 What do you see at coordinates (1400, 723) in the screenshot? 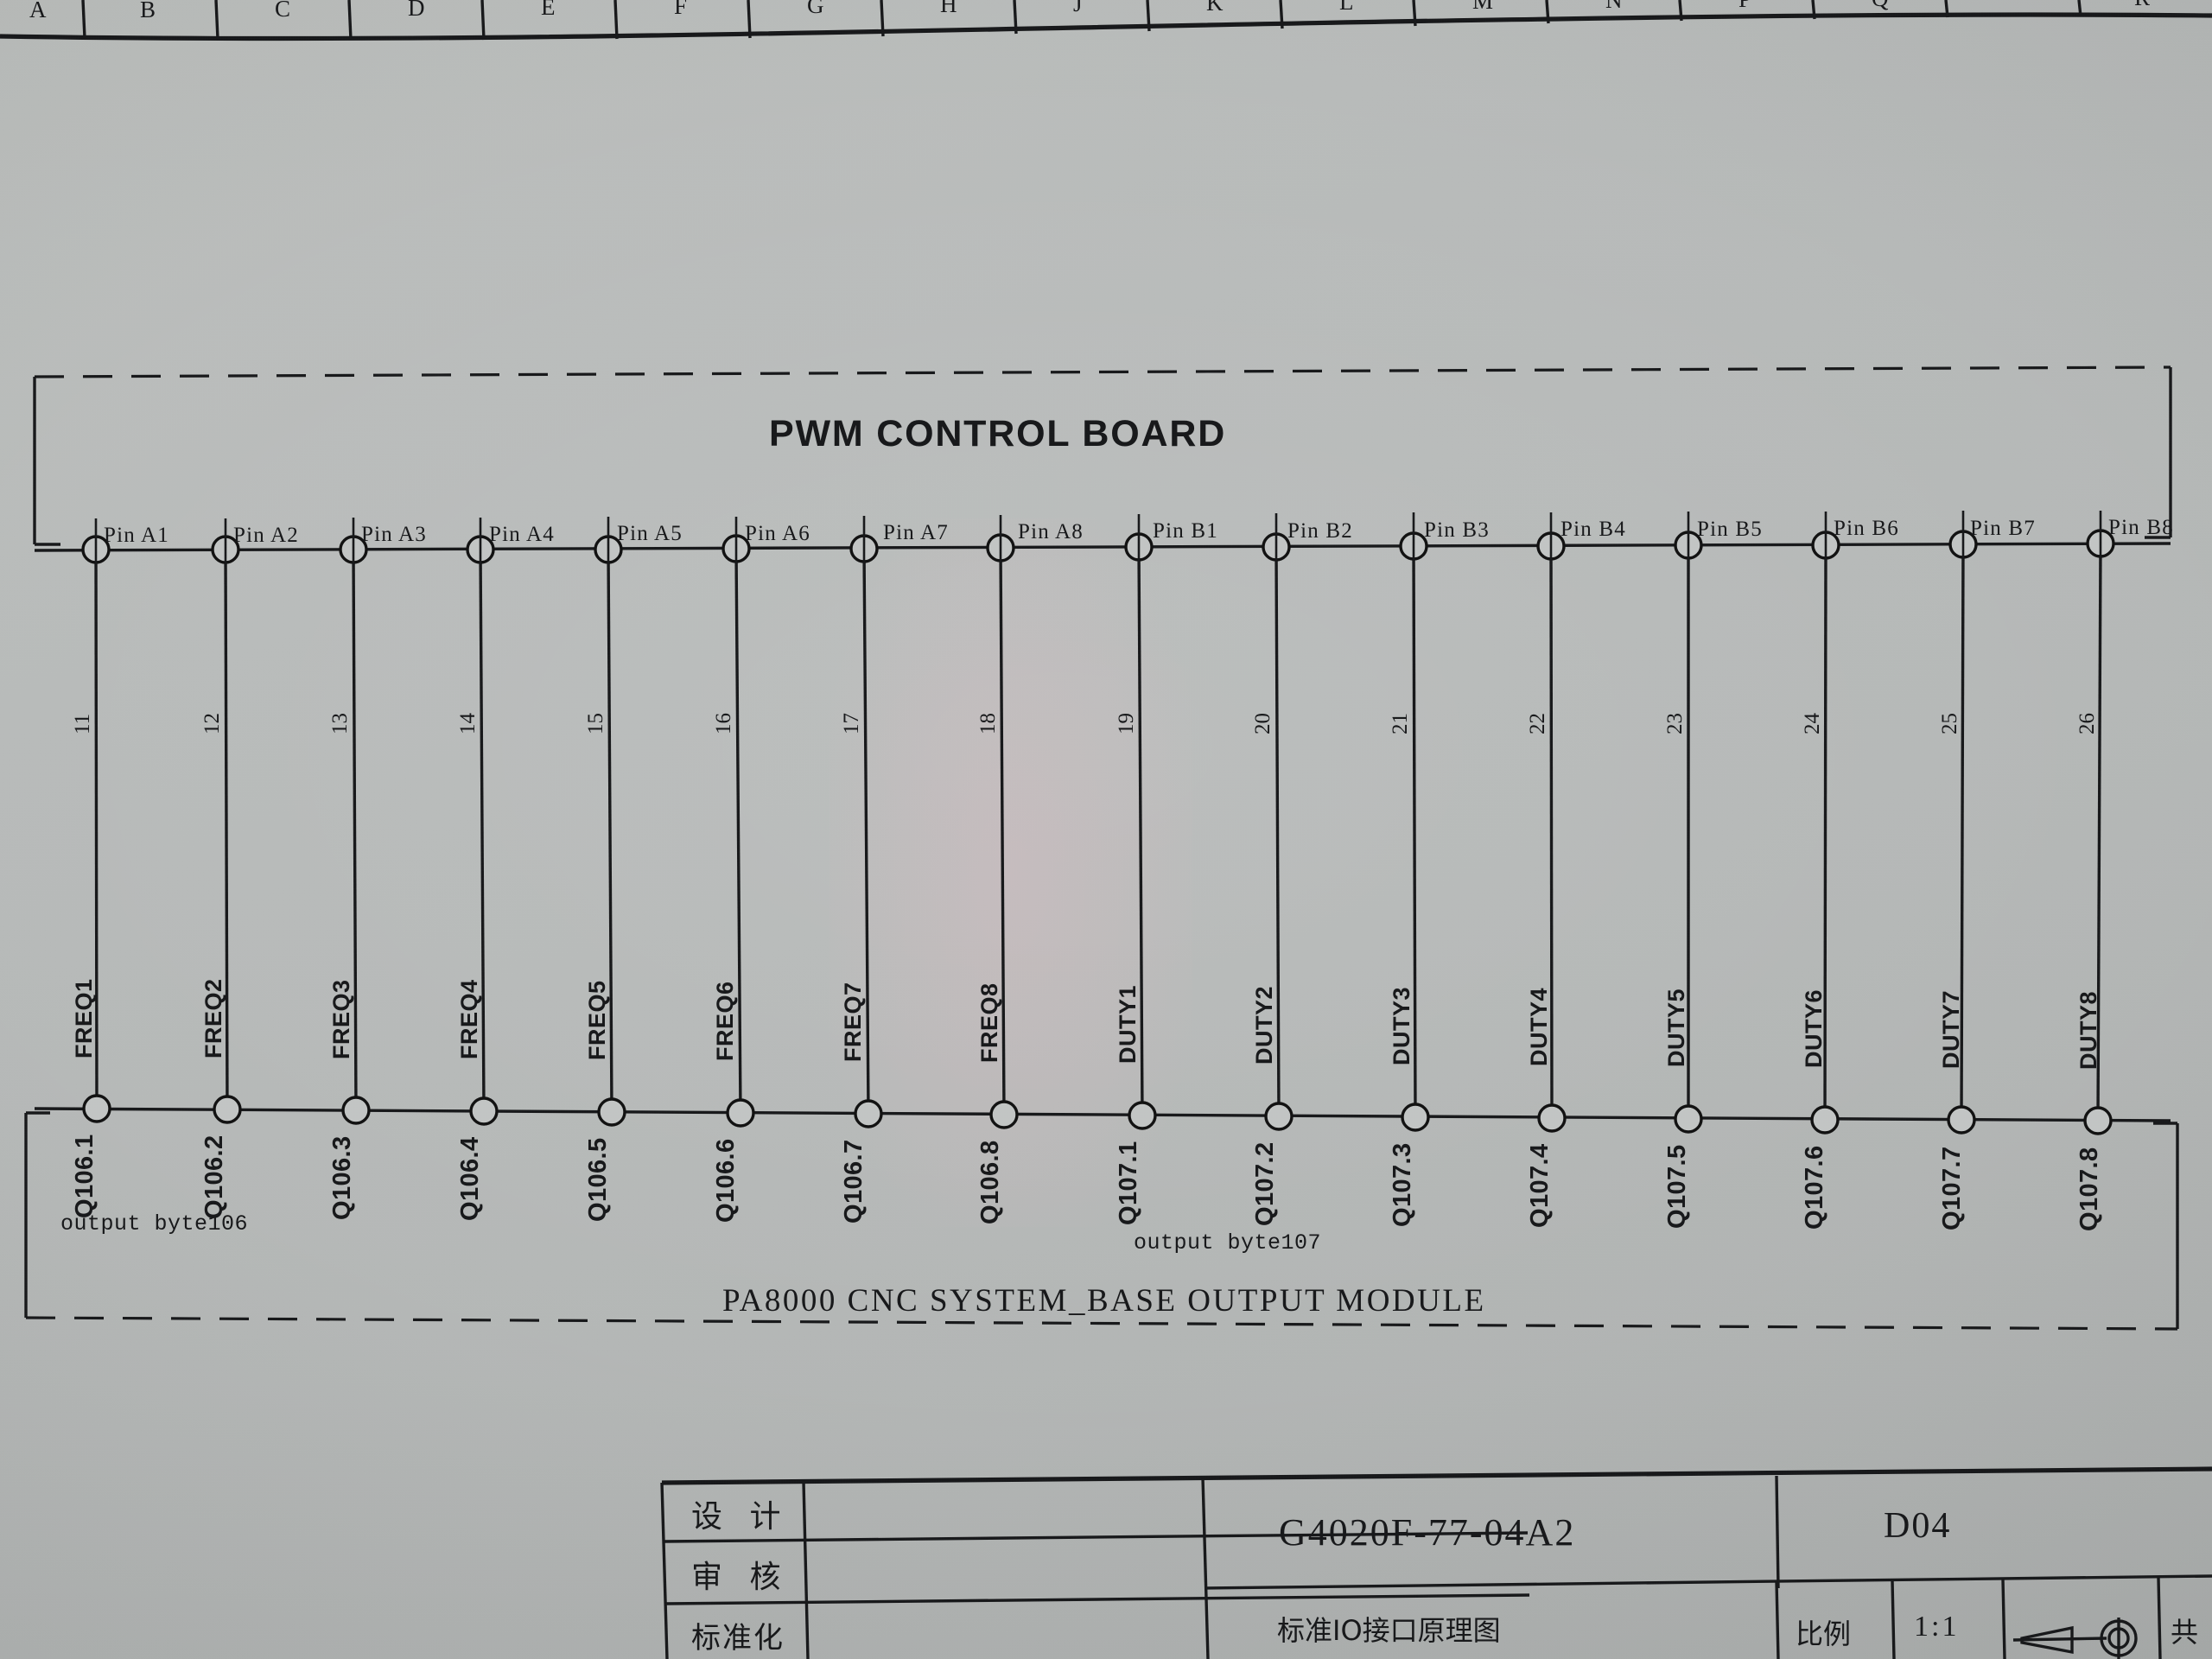
I see `wire-number: 21` at bounding box center [1400, 723].